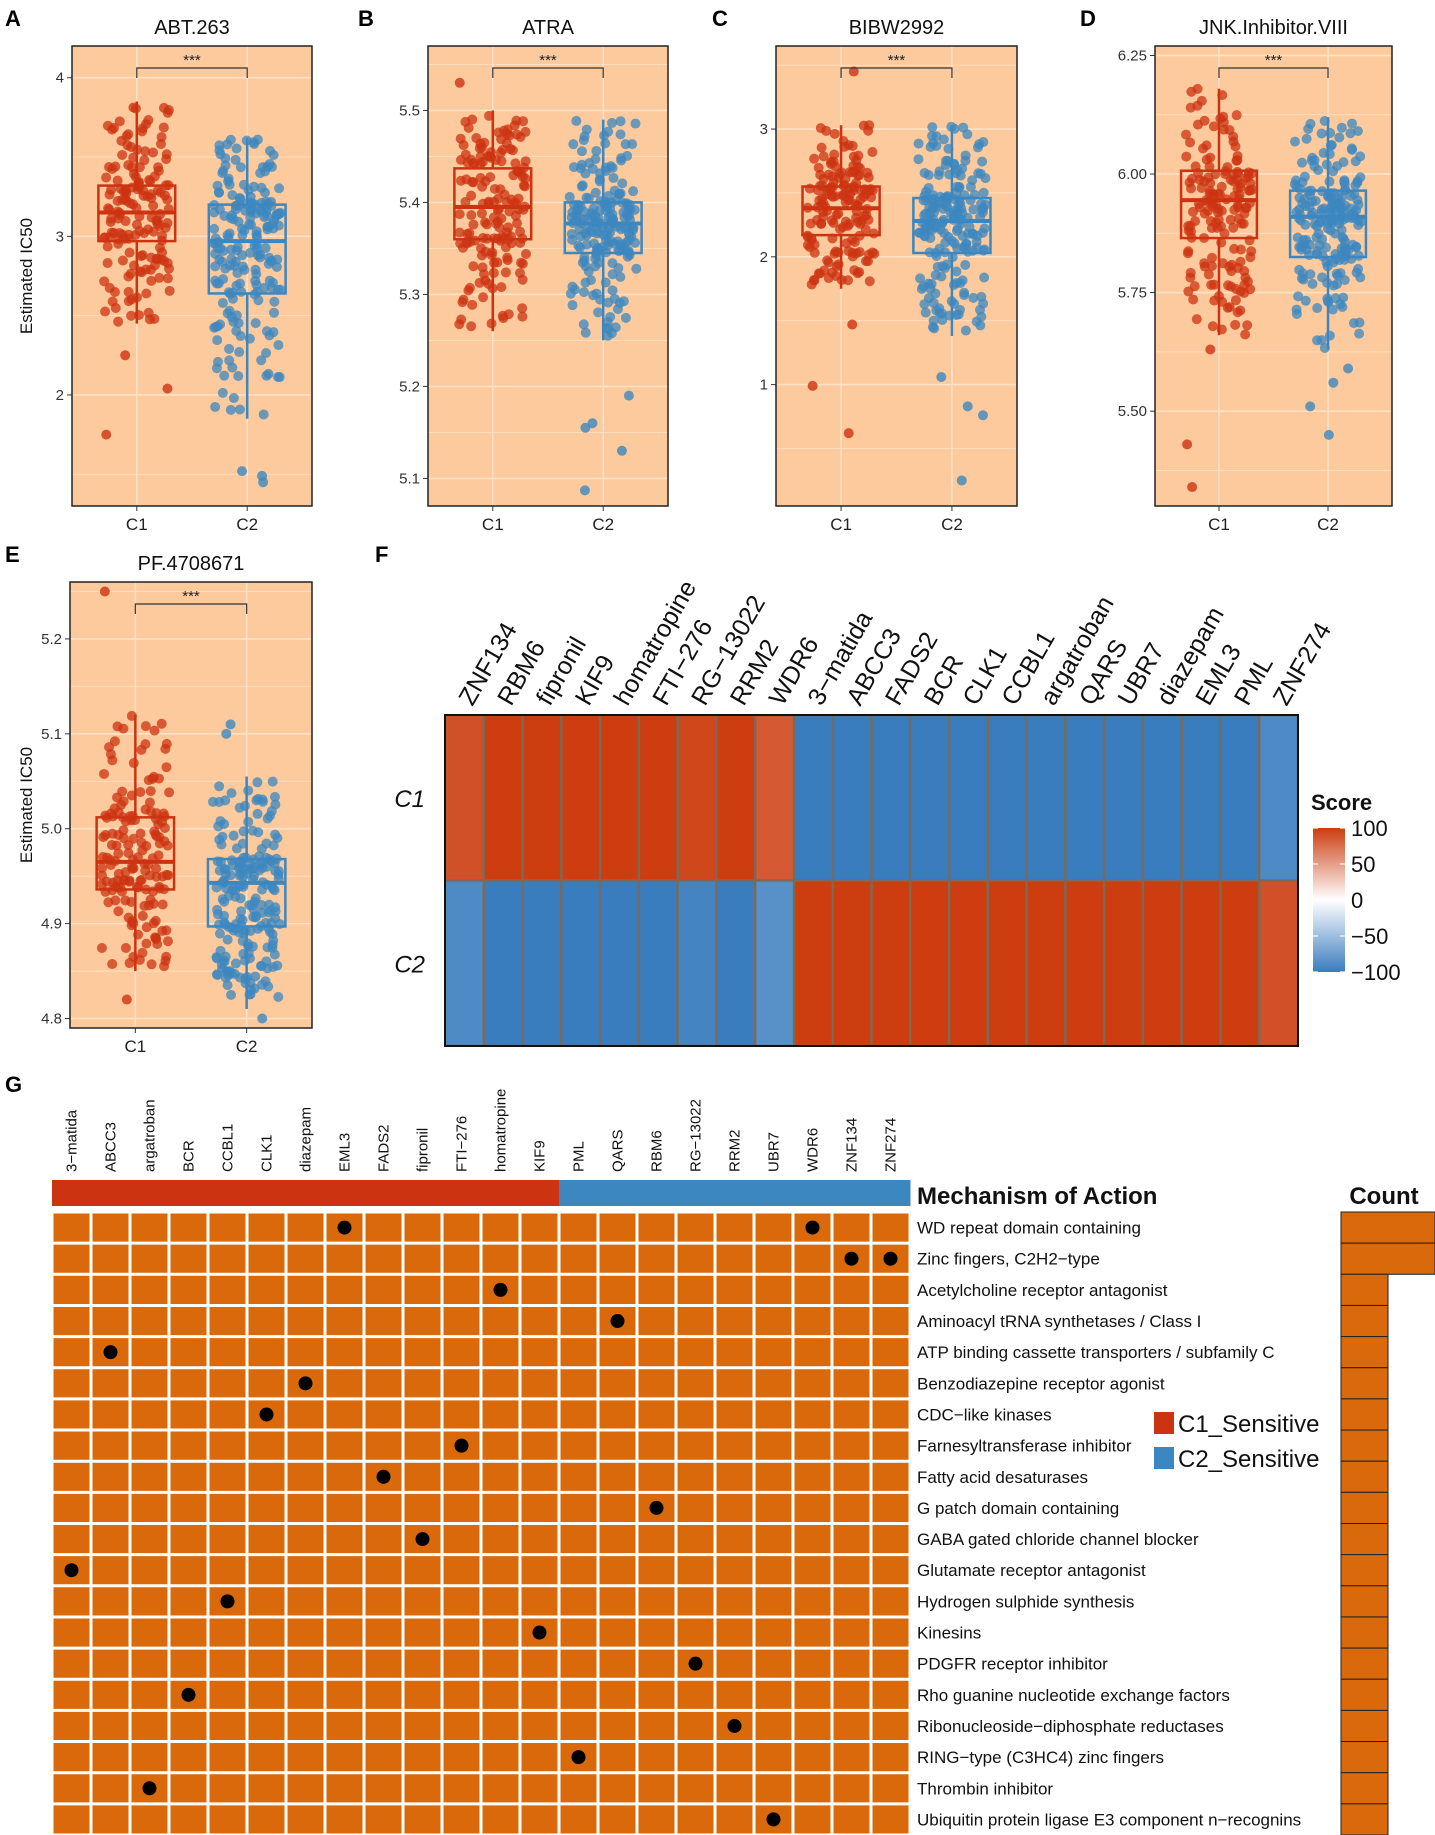 The image size is (1435, 1835). I want to click on plot-border, so click(896, 276).